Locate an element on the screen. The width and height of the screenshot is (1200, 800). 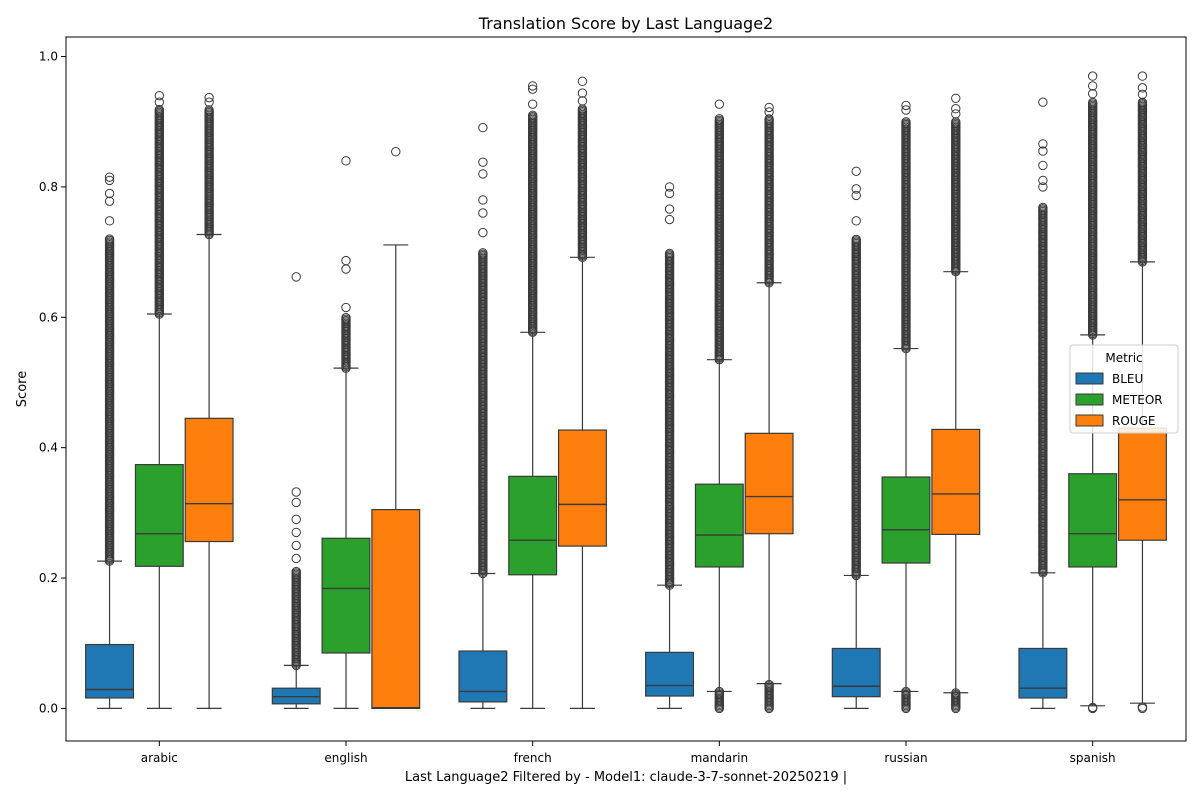
box-rouge-french is located at coordinates (582, 393).